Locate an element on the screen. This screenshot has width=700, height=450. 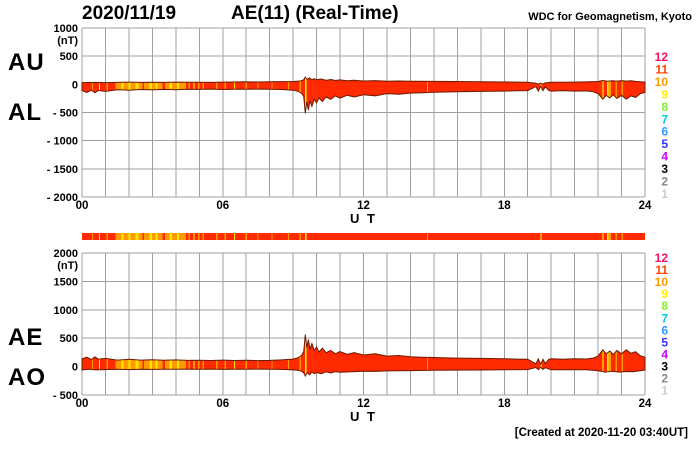
station-color-bar is located at coordinates (363, 236).